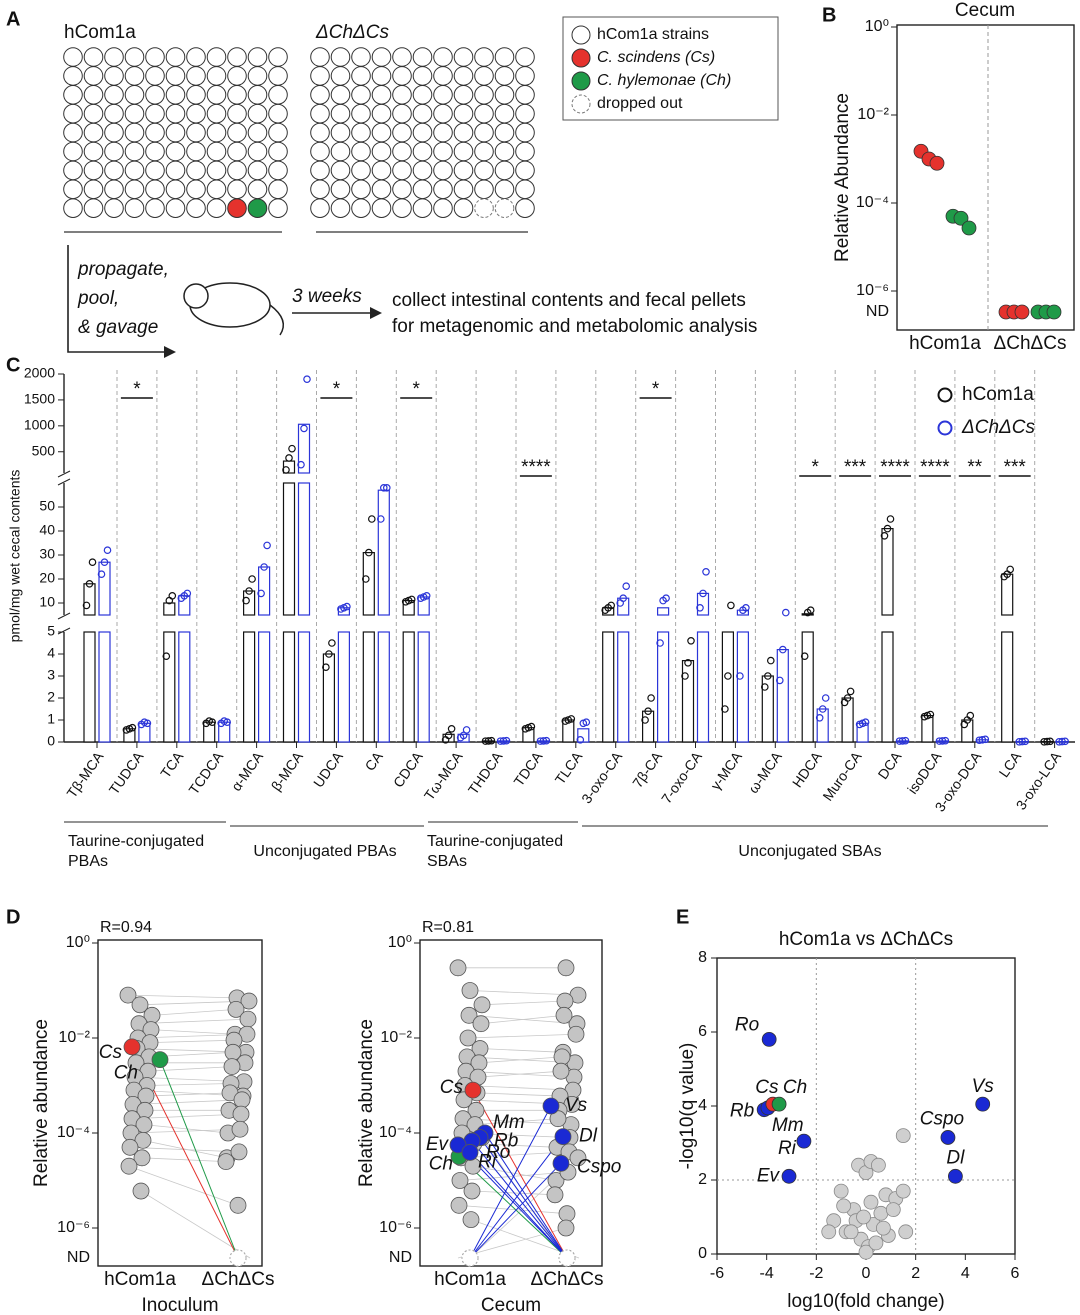  I want to click on point-label: Dl, so click(955, 1157).